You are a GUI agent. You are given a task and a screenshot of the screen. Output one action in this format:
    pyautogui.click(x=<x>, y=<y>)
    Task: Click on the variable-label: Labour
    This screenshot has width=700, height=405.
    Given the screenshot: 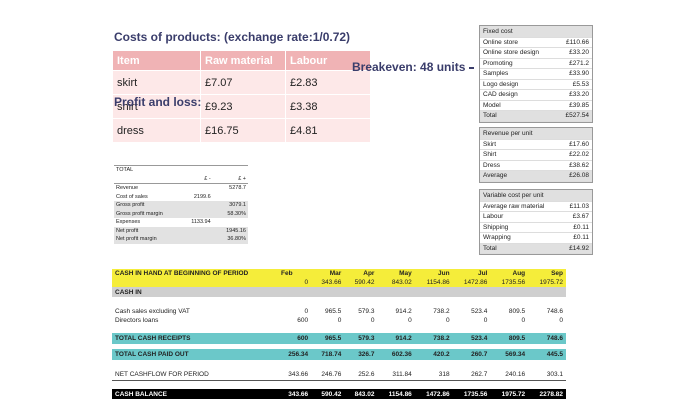 What is the action you would take?
    pyautogui.click(x=520, y=217)
    